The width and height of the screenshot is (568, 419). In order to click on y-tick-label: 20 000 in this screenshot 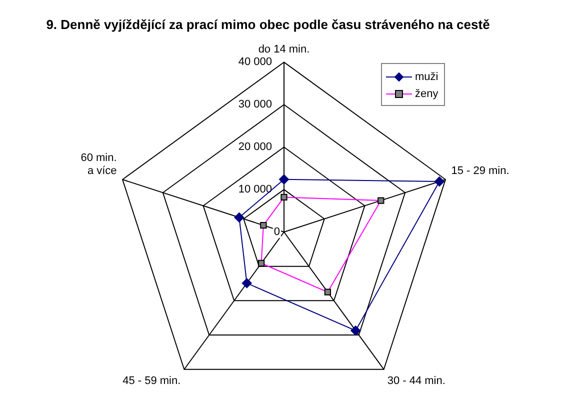, I will do `click(255, 147)`.